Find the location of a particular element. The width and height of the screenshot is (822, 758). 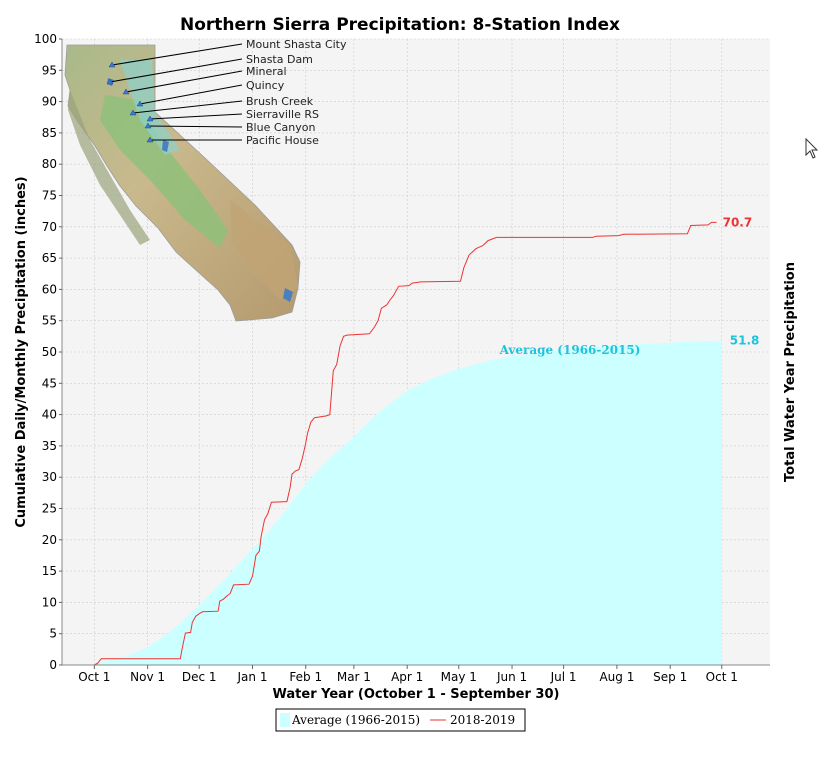

y-tick-label: 95 is located at coordinates (49, 70).